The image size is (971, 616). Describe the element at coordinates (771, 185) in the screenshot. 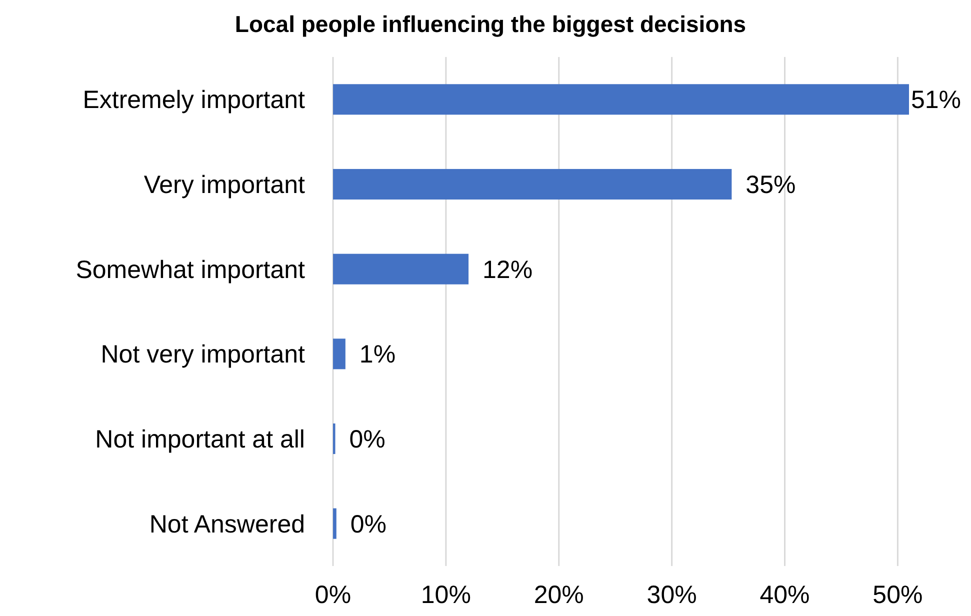

I see `data-label: 35%` at that location.